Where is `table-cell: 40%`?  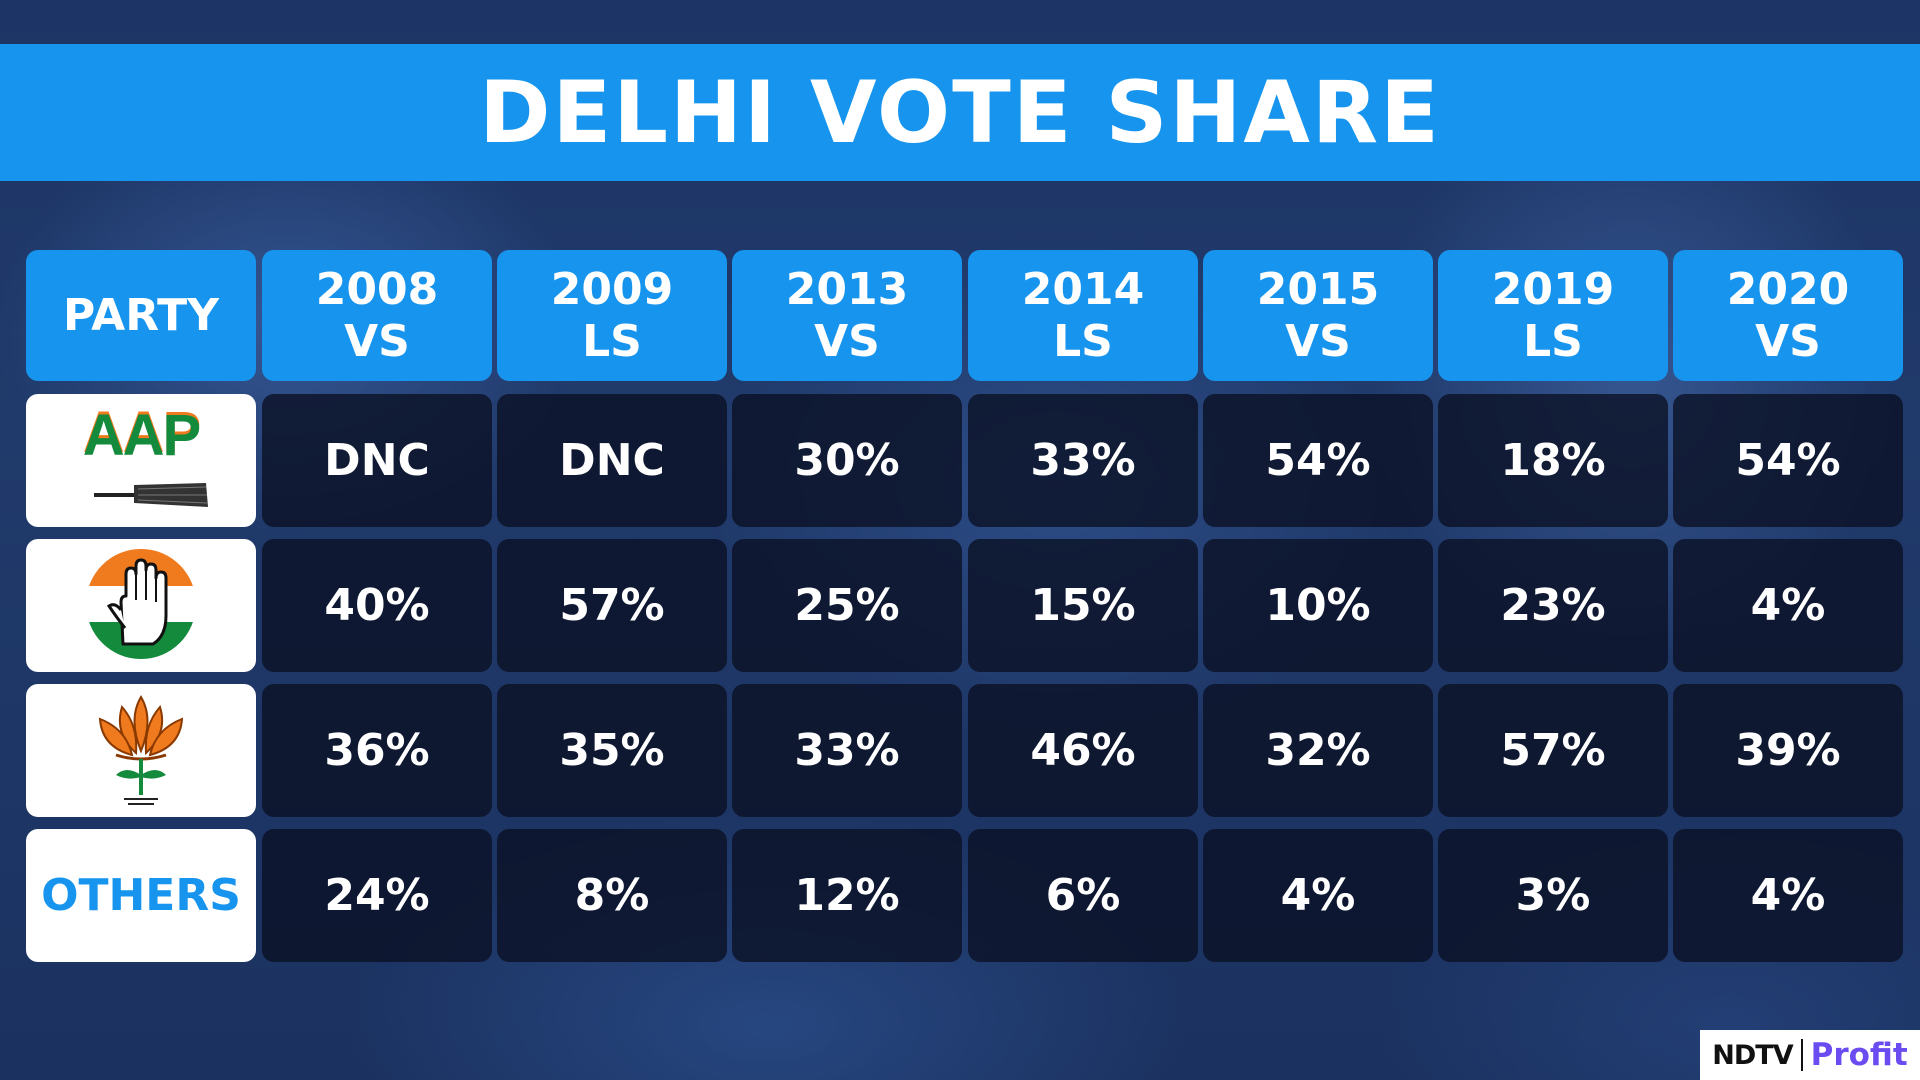 table-cell: 40% is located at coordinates (377, 605).